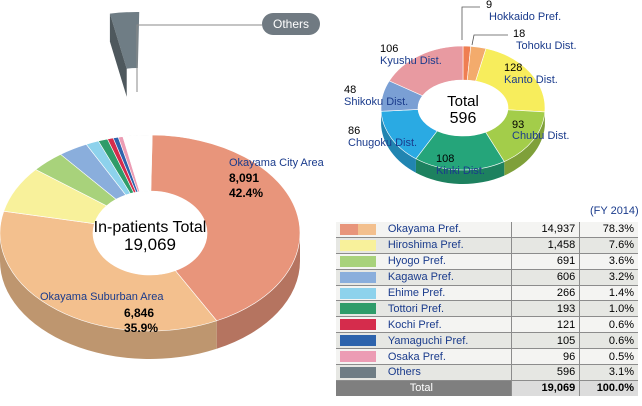 The image size is (642, 406). Describe the element at coordinates (489, 40) in the screenshot. I see `tohoku-leader-line` at that location.